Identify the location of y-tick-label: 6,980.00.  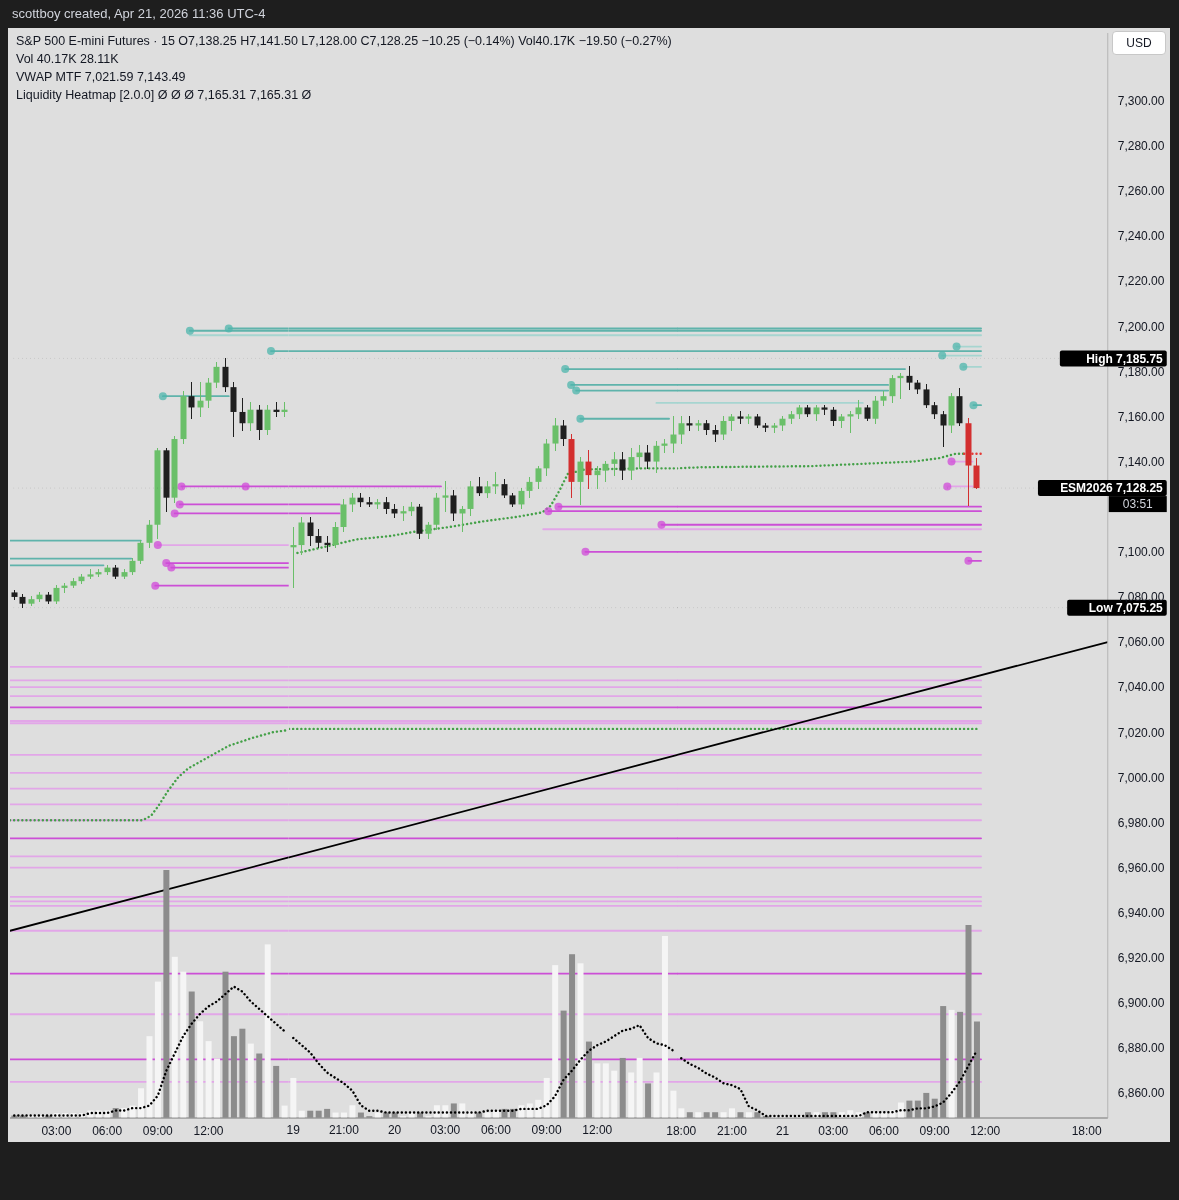
(1141, 822).